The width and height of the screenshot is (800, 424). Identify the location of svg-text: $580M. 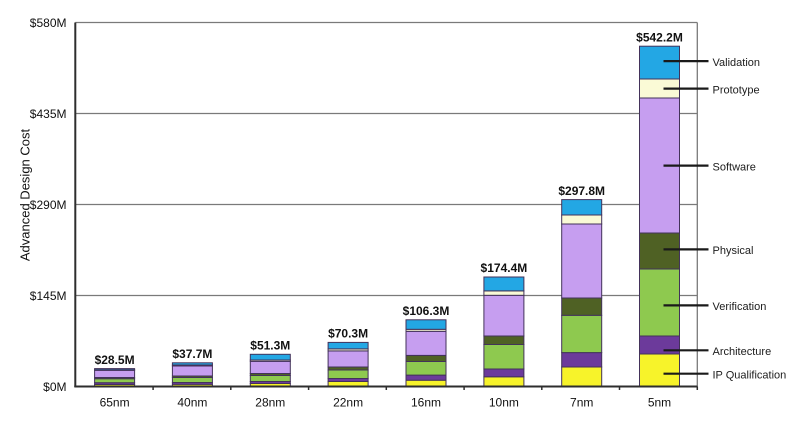
(48, 23).